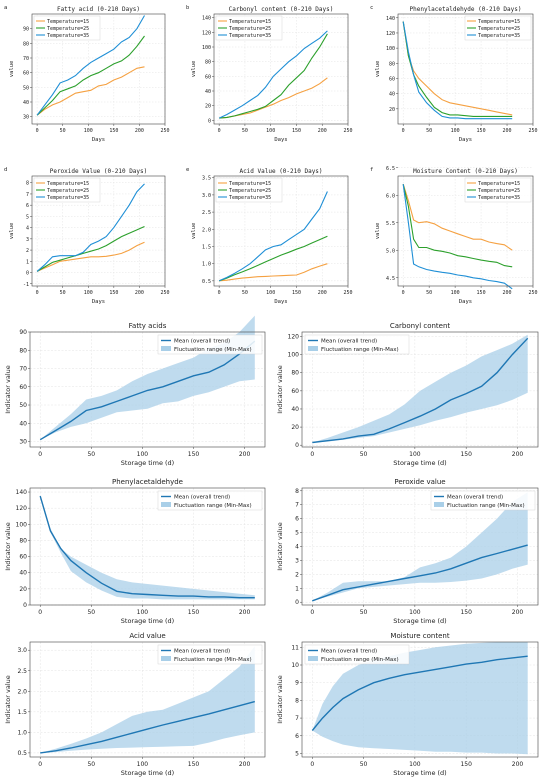 This screenshot has height=779, width=550. Describe the element at coordinates (23, 405) in the screenshot. I see `y-tick-label: 50` at that location.